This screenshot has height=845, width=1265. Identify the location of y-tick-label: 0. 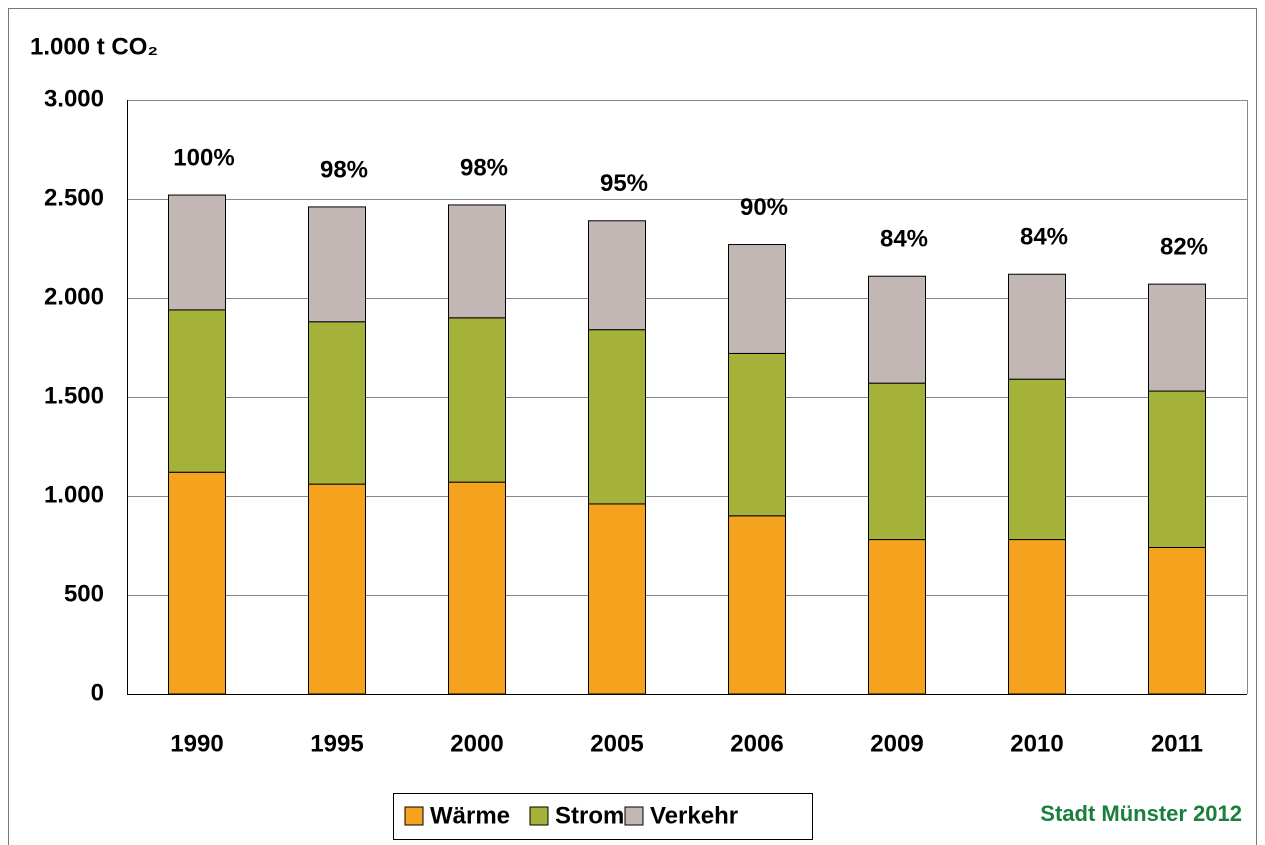
(97, 692).